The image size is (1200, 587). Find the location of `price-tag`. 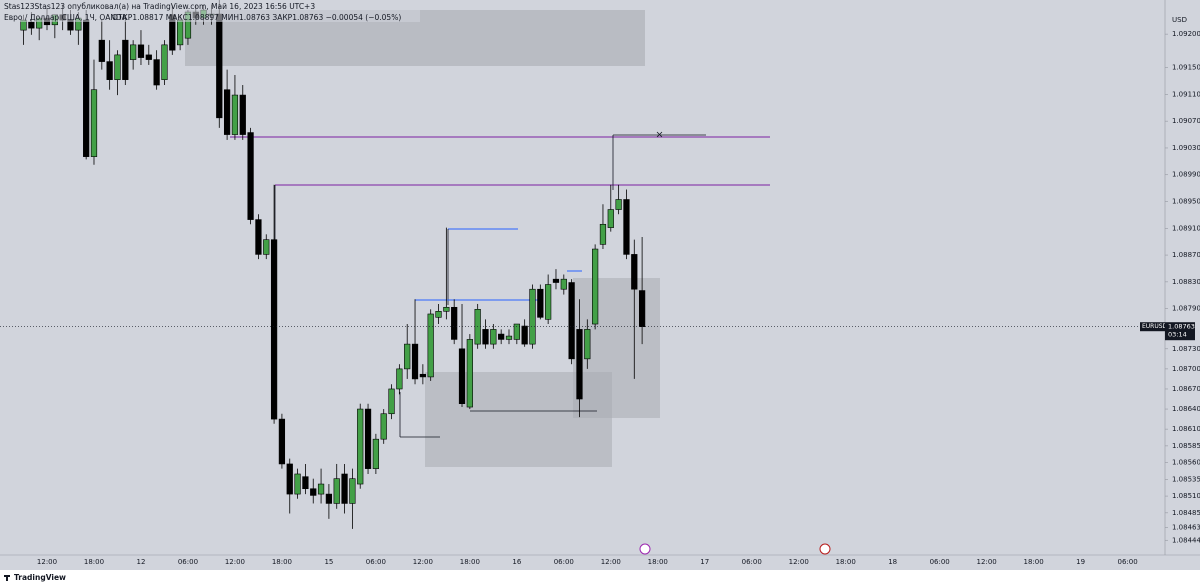

price-tag is located at coordinates (1180, 331).